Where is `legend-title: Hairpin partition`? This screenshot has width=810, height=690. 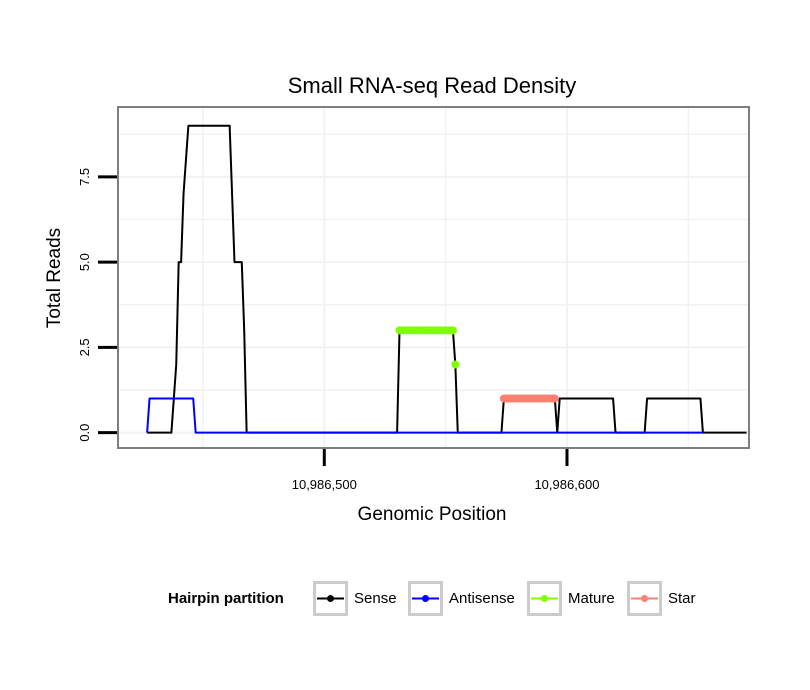
legend-title: Hairpin partition is located at coordinates (226, 598).